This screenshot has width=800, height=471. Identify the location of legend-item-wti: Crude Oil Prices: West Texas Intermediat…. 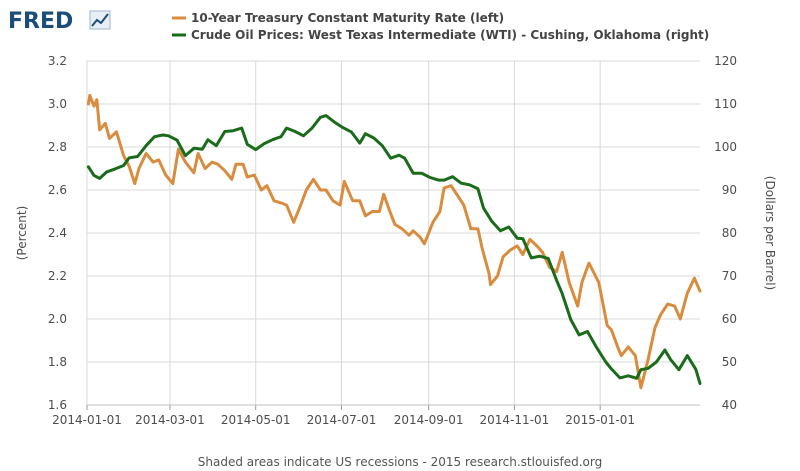
(440, 35).